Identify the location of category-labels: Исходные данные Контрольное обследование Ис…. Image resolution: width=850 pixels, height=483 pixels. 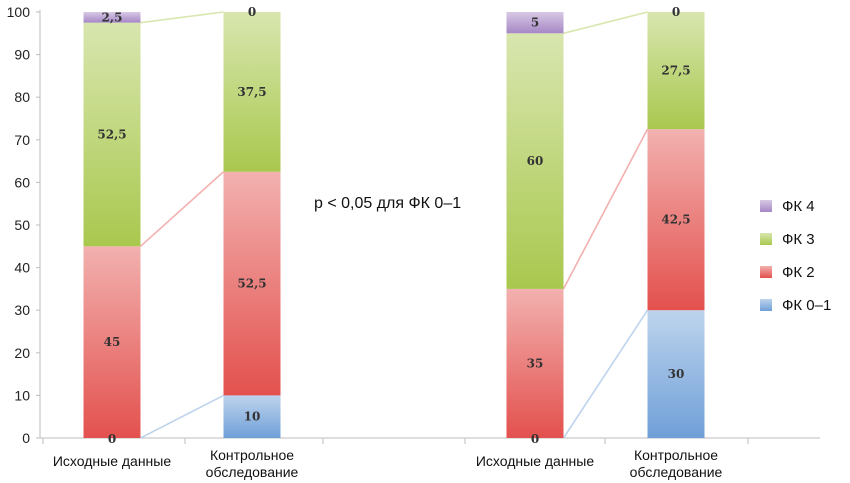
(388, 463).